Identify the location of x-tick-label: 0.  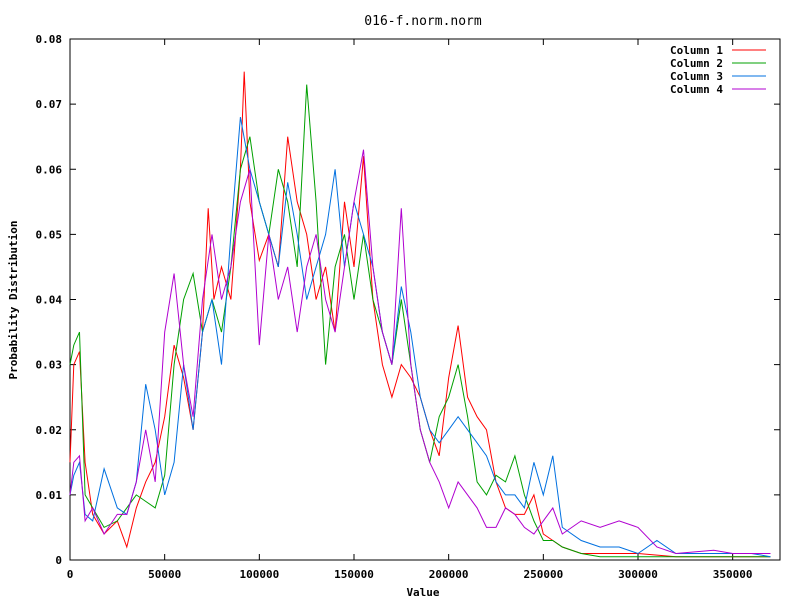
(70, 574).